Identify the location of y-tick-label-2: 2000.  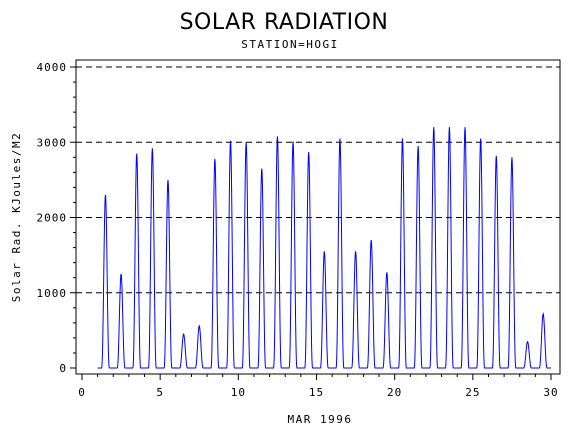
(52, 218).